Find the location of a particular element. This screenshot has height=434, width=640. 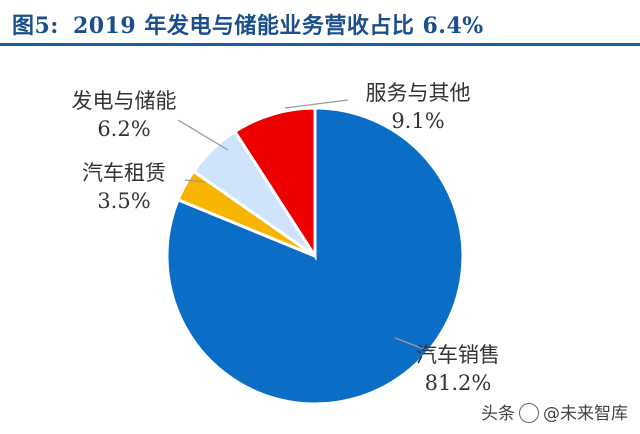

slice-value-label: 6.2% is located at coordinates (123, 129).